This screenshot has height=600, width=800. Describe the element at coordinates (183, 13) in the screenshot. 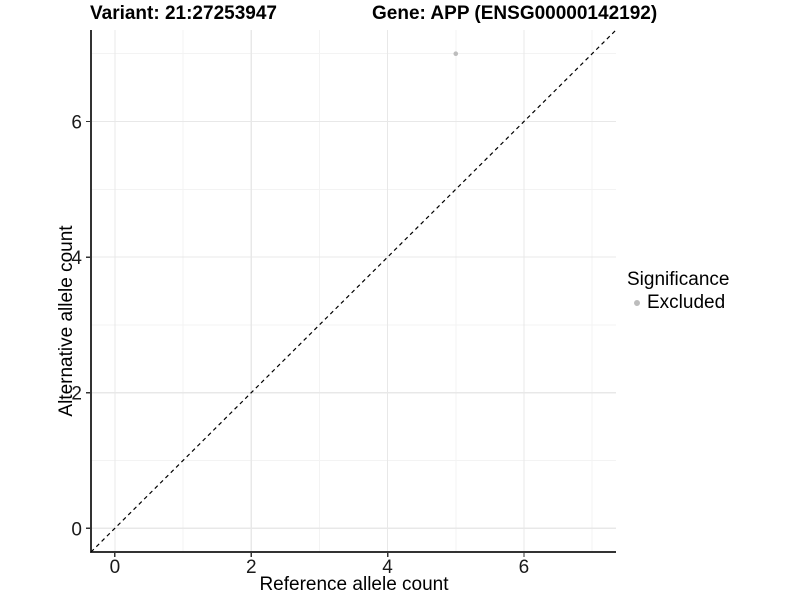

I see `variant-title: Variant: 21:27253947` at that location.